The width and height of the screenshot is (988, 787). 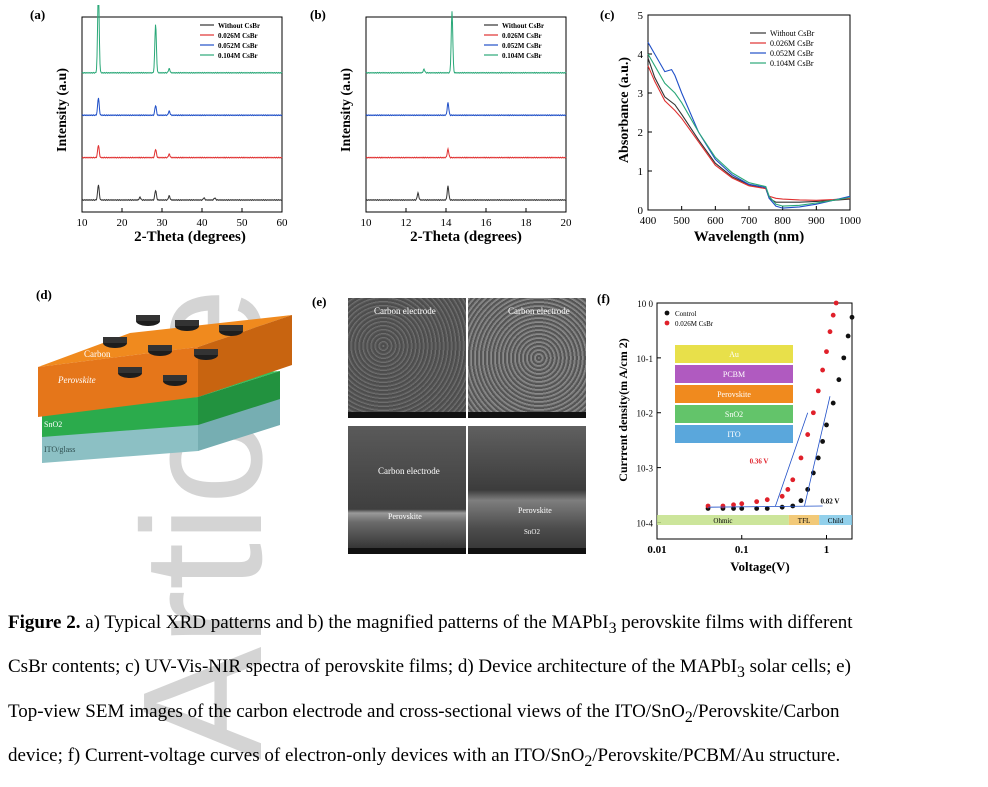 I want to click on layer-label-perovskite: Perovskite, so click(x=76, y=380).